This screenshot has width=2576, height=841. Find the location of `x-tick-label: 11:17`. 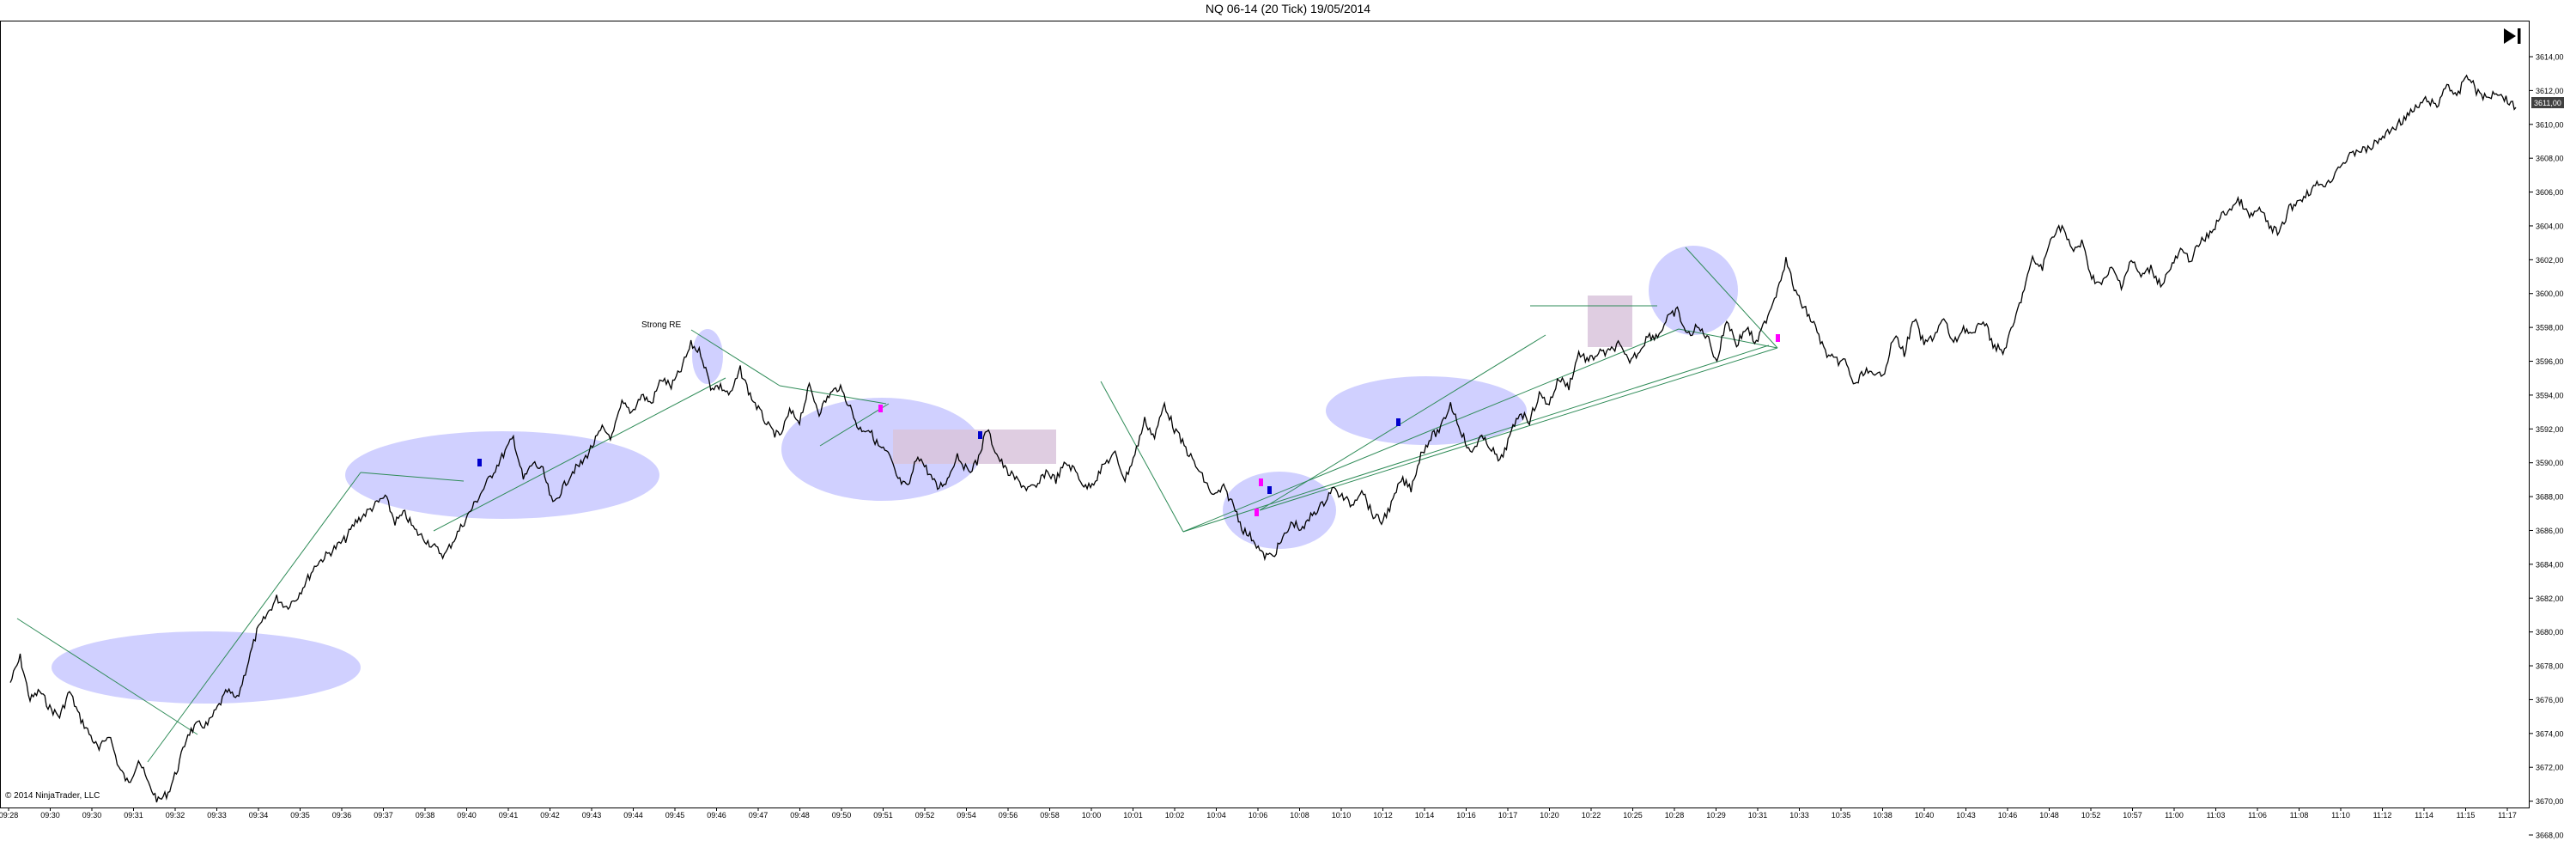

x-tick-label: 11:17 is located at coordinates (2507, 816).